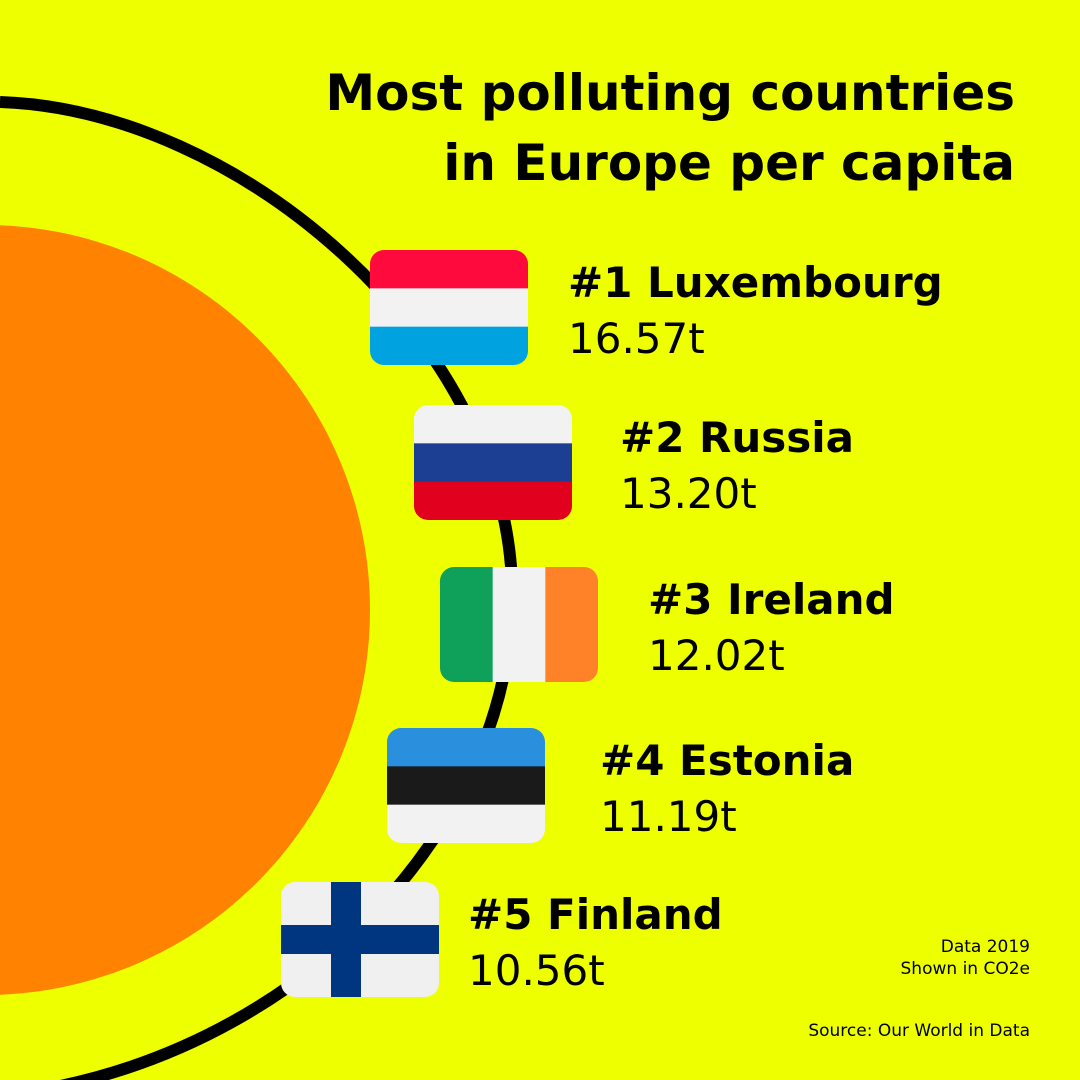 The height and width of the screenshot is (1080, 1080). Describe the element at coordinates (729, 163) in the screenshot. I see `title-line: in Europe per capita` at that location.